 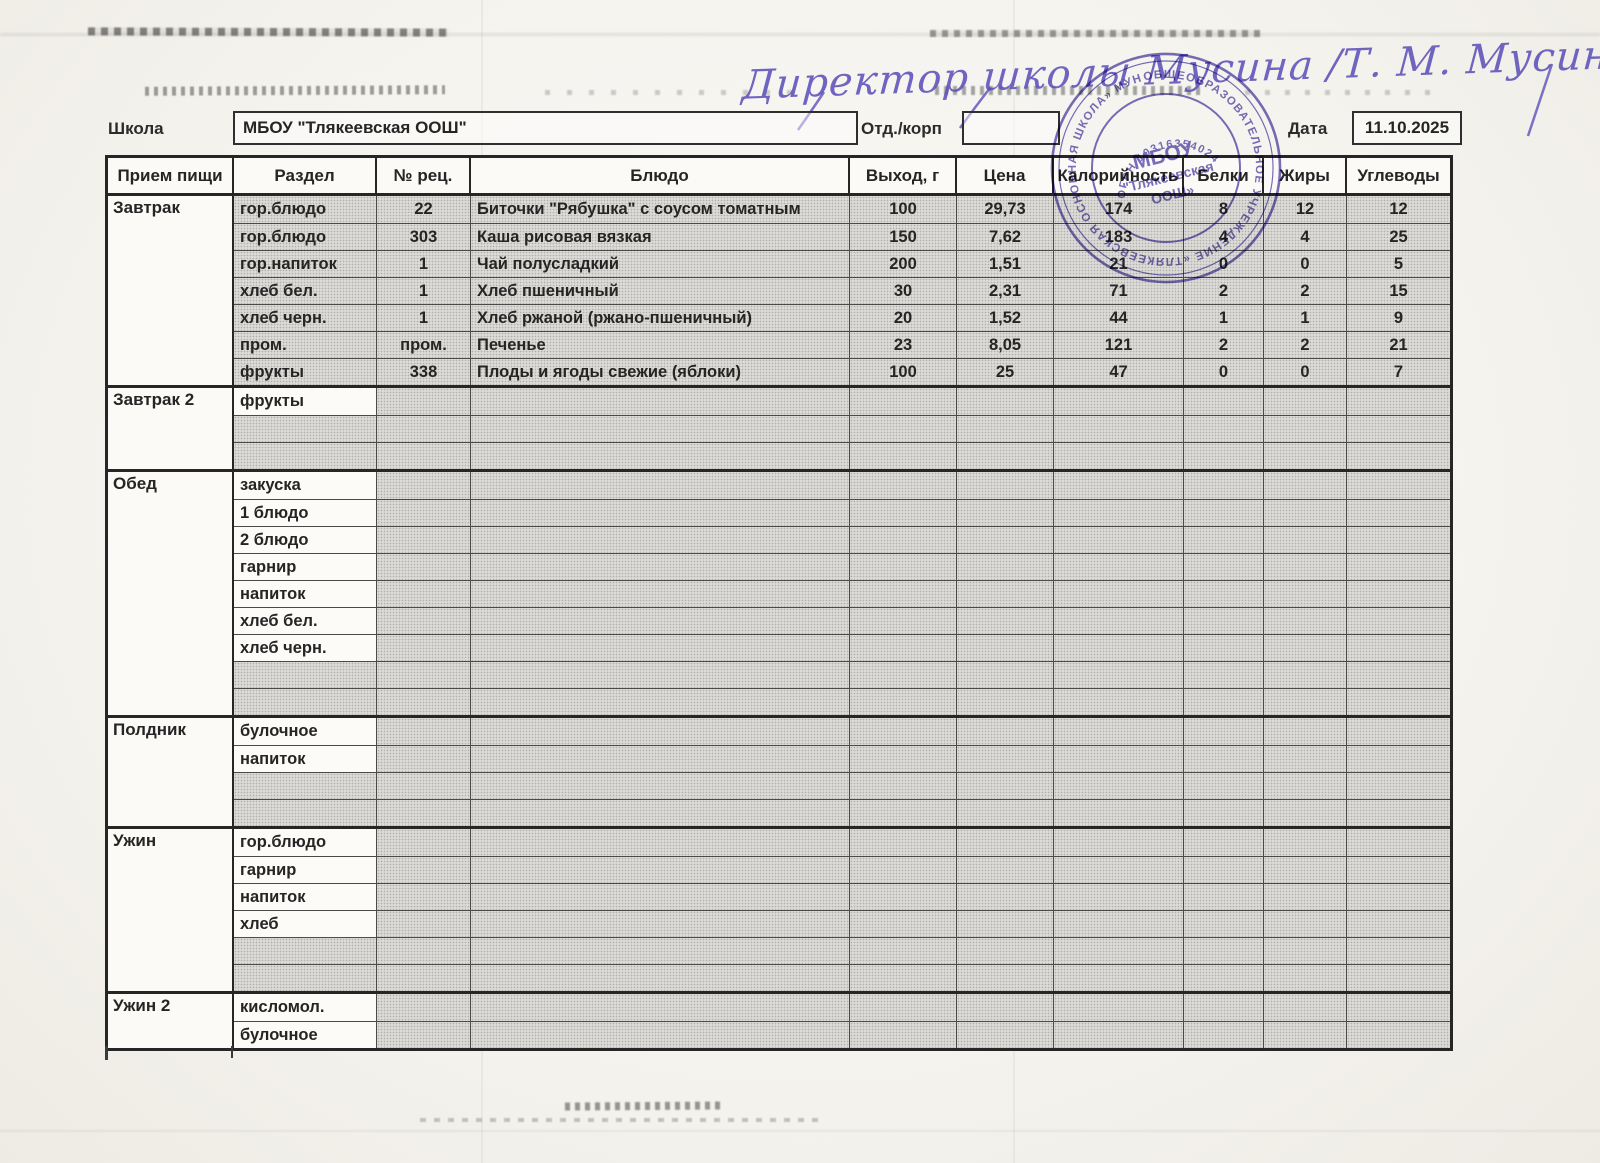 What do you see at coordinates (1398, 175) in the screenshot?
I see `column-header: Углеводы` at bounding box center [1398, 175].